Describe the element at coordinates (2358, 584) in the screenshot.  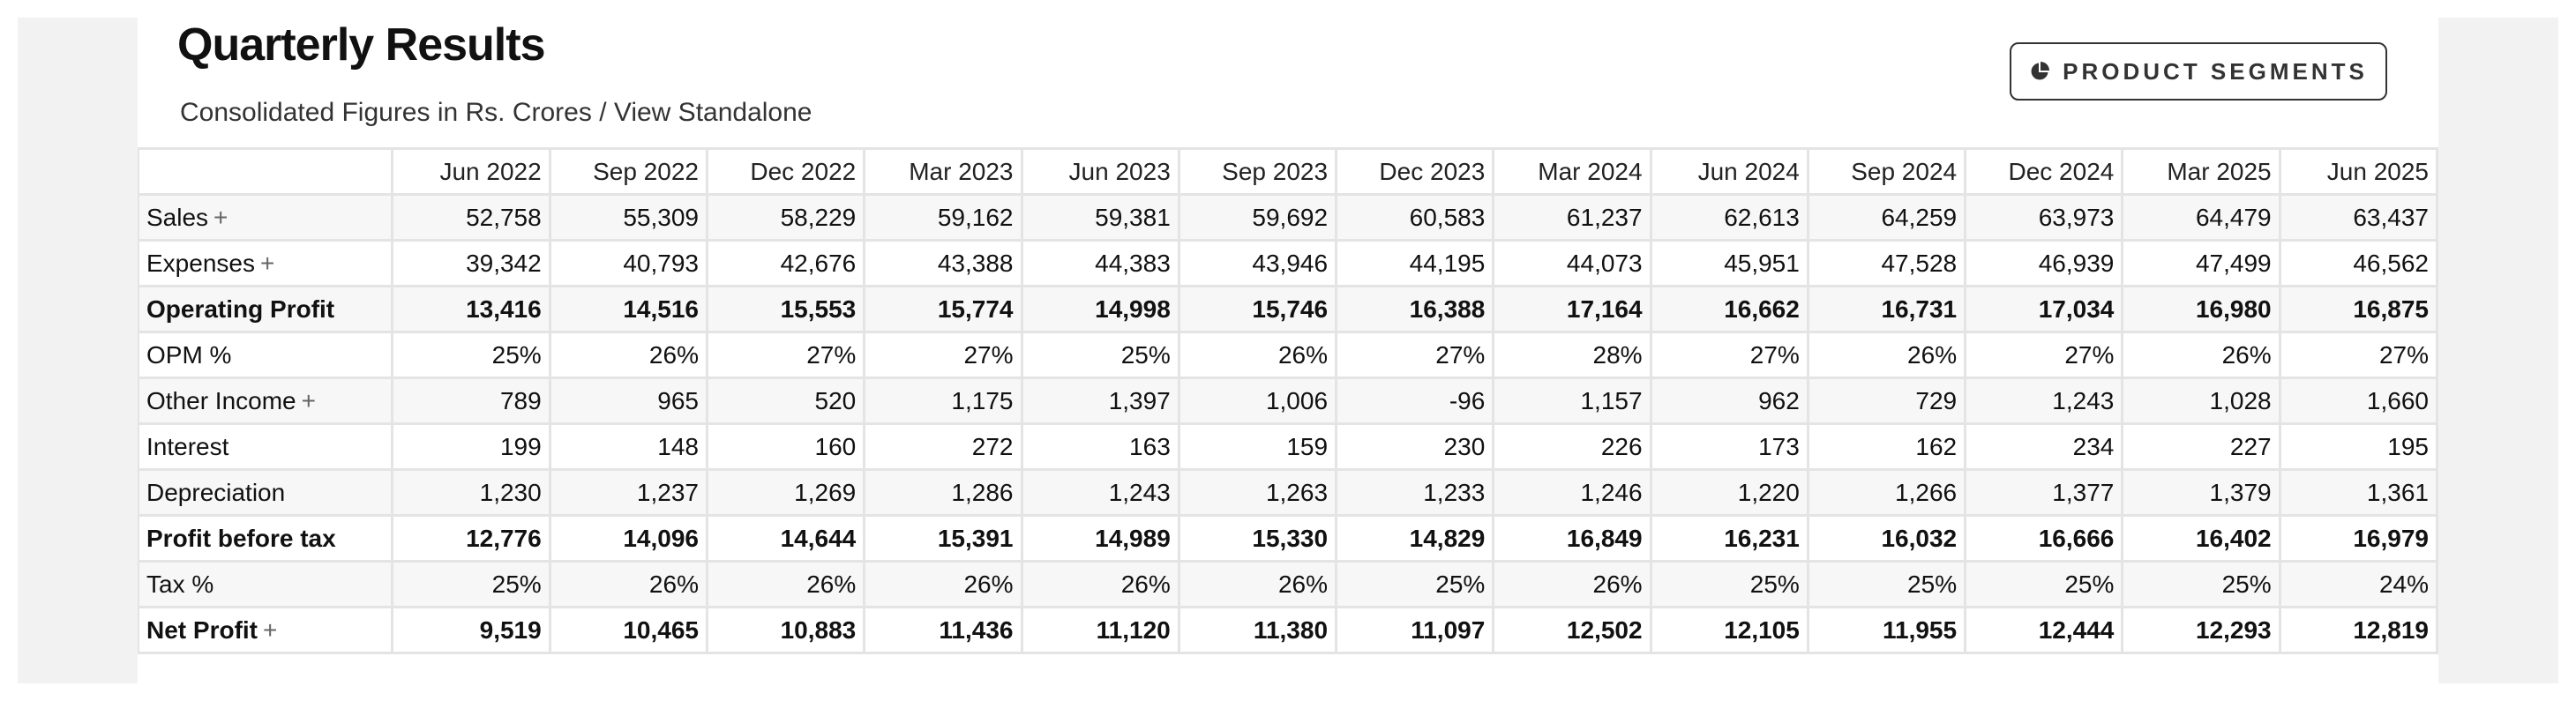
I see `table-cell: 24%` at that location.